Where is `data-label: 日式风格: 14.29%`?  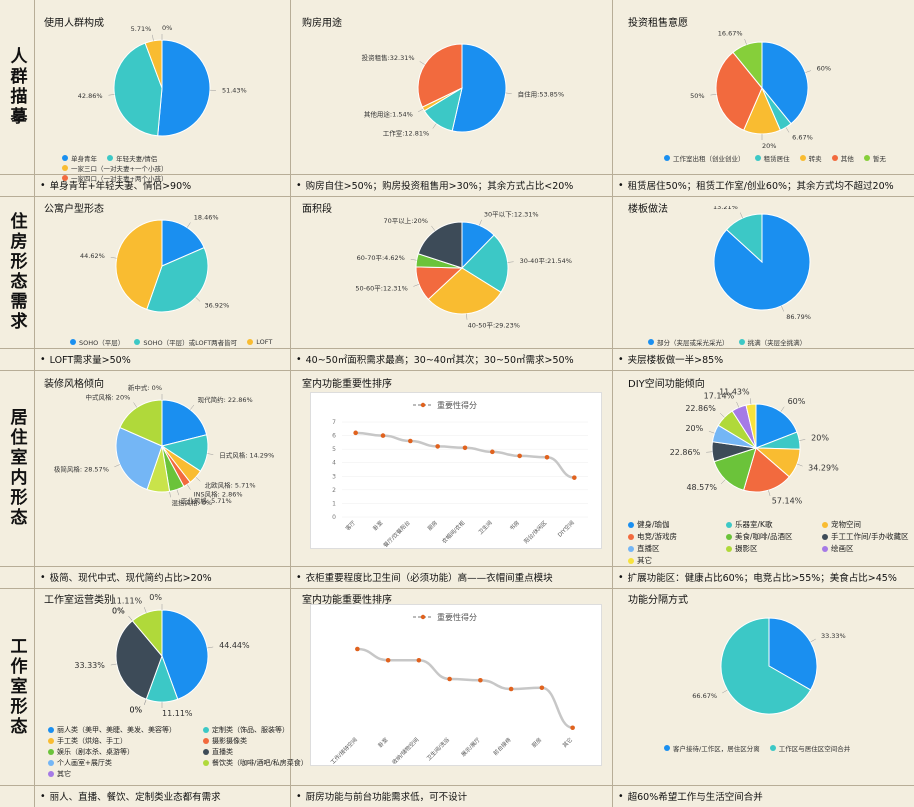
data-label: 日式风格: 14.29% is located at coordinates (246, 455).